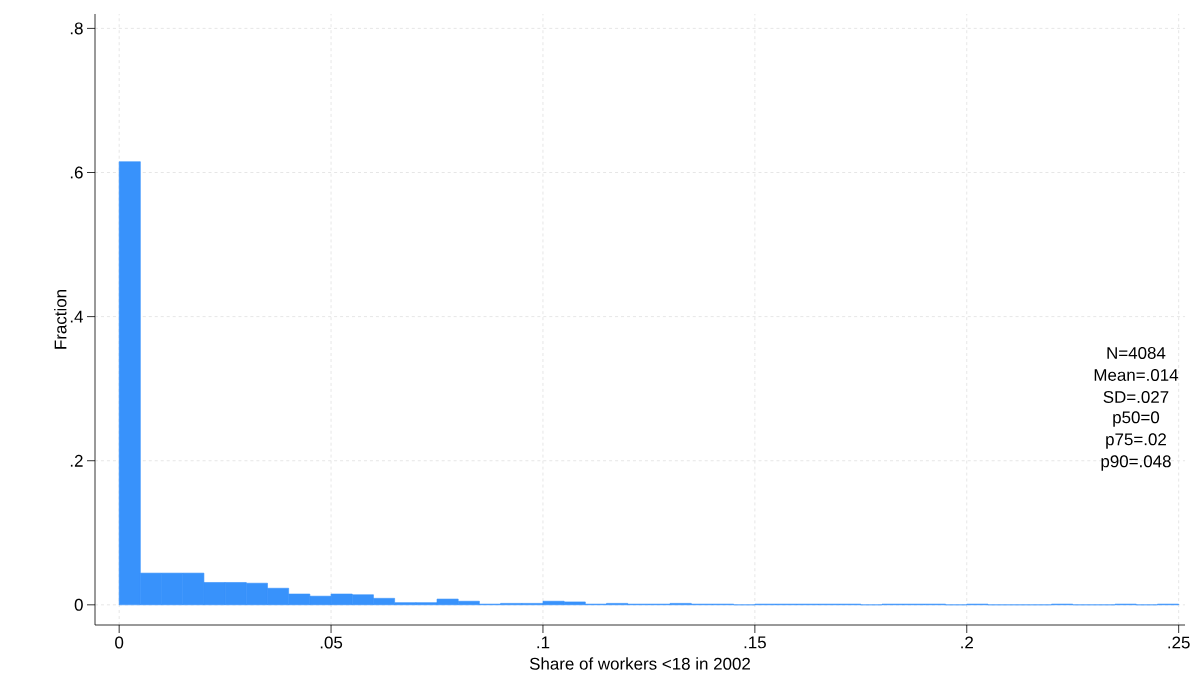  I want to click on x-tick-label: .1, so click(543, 642).